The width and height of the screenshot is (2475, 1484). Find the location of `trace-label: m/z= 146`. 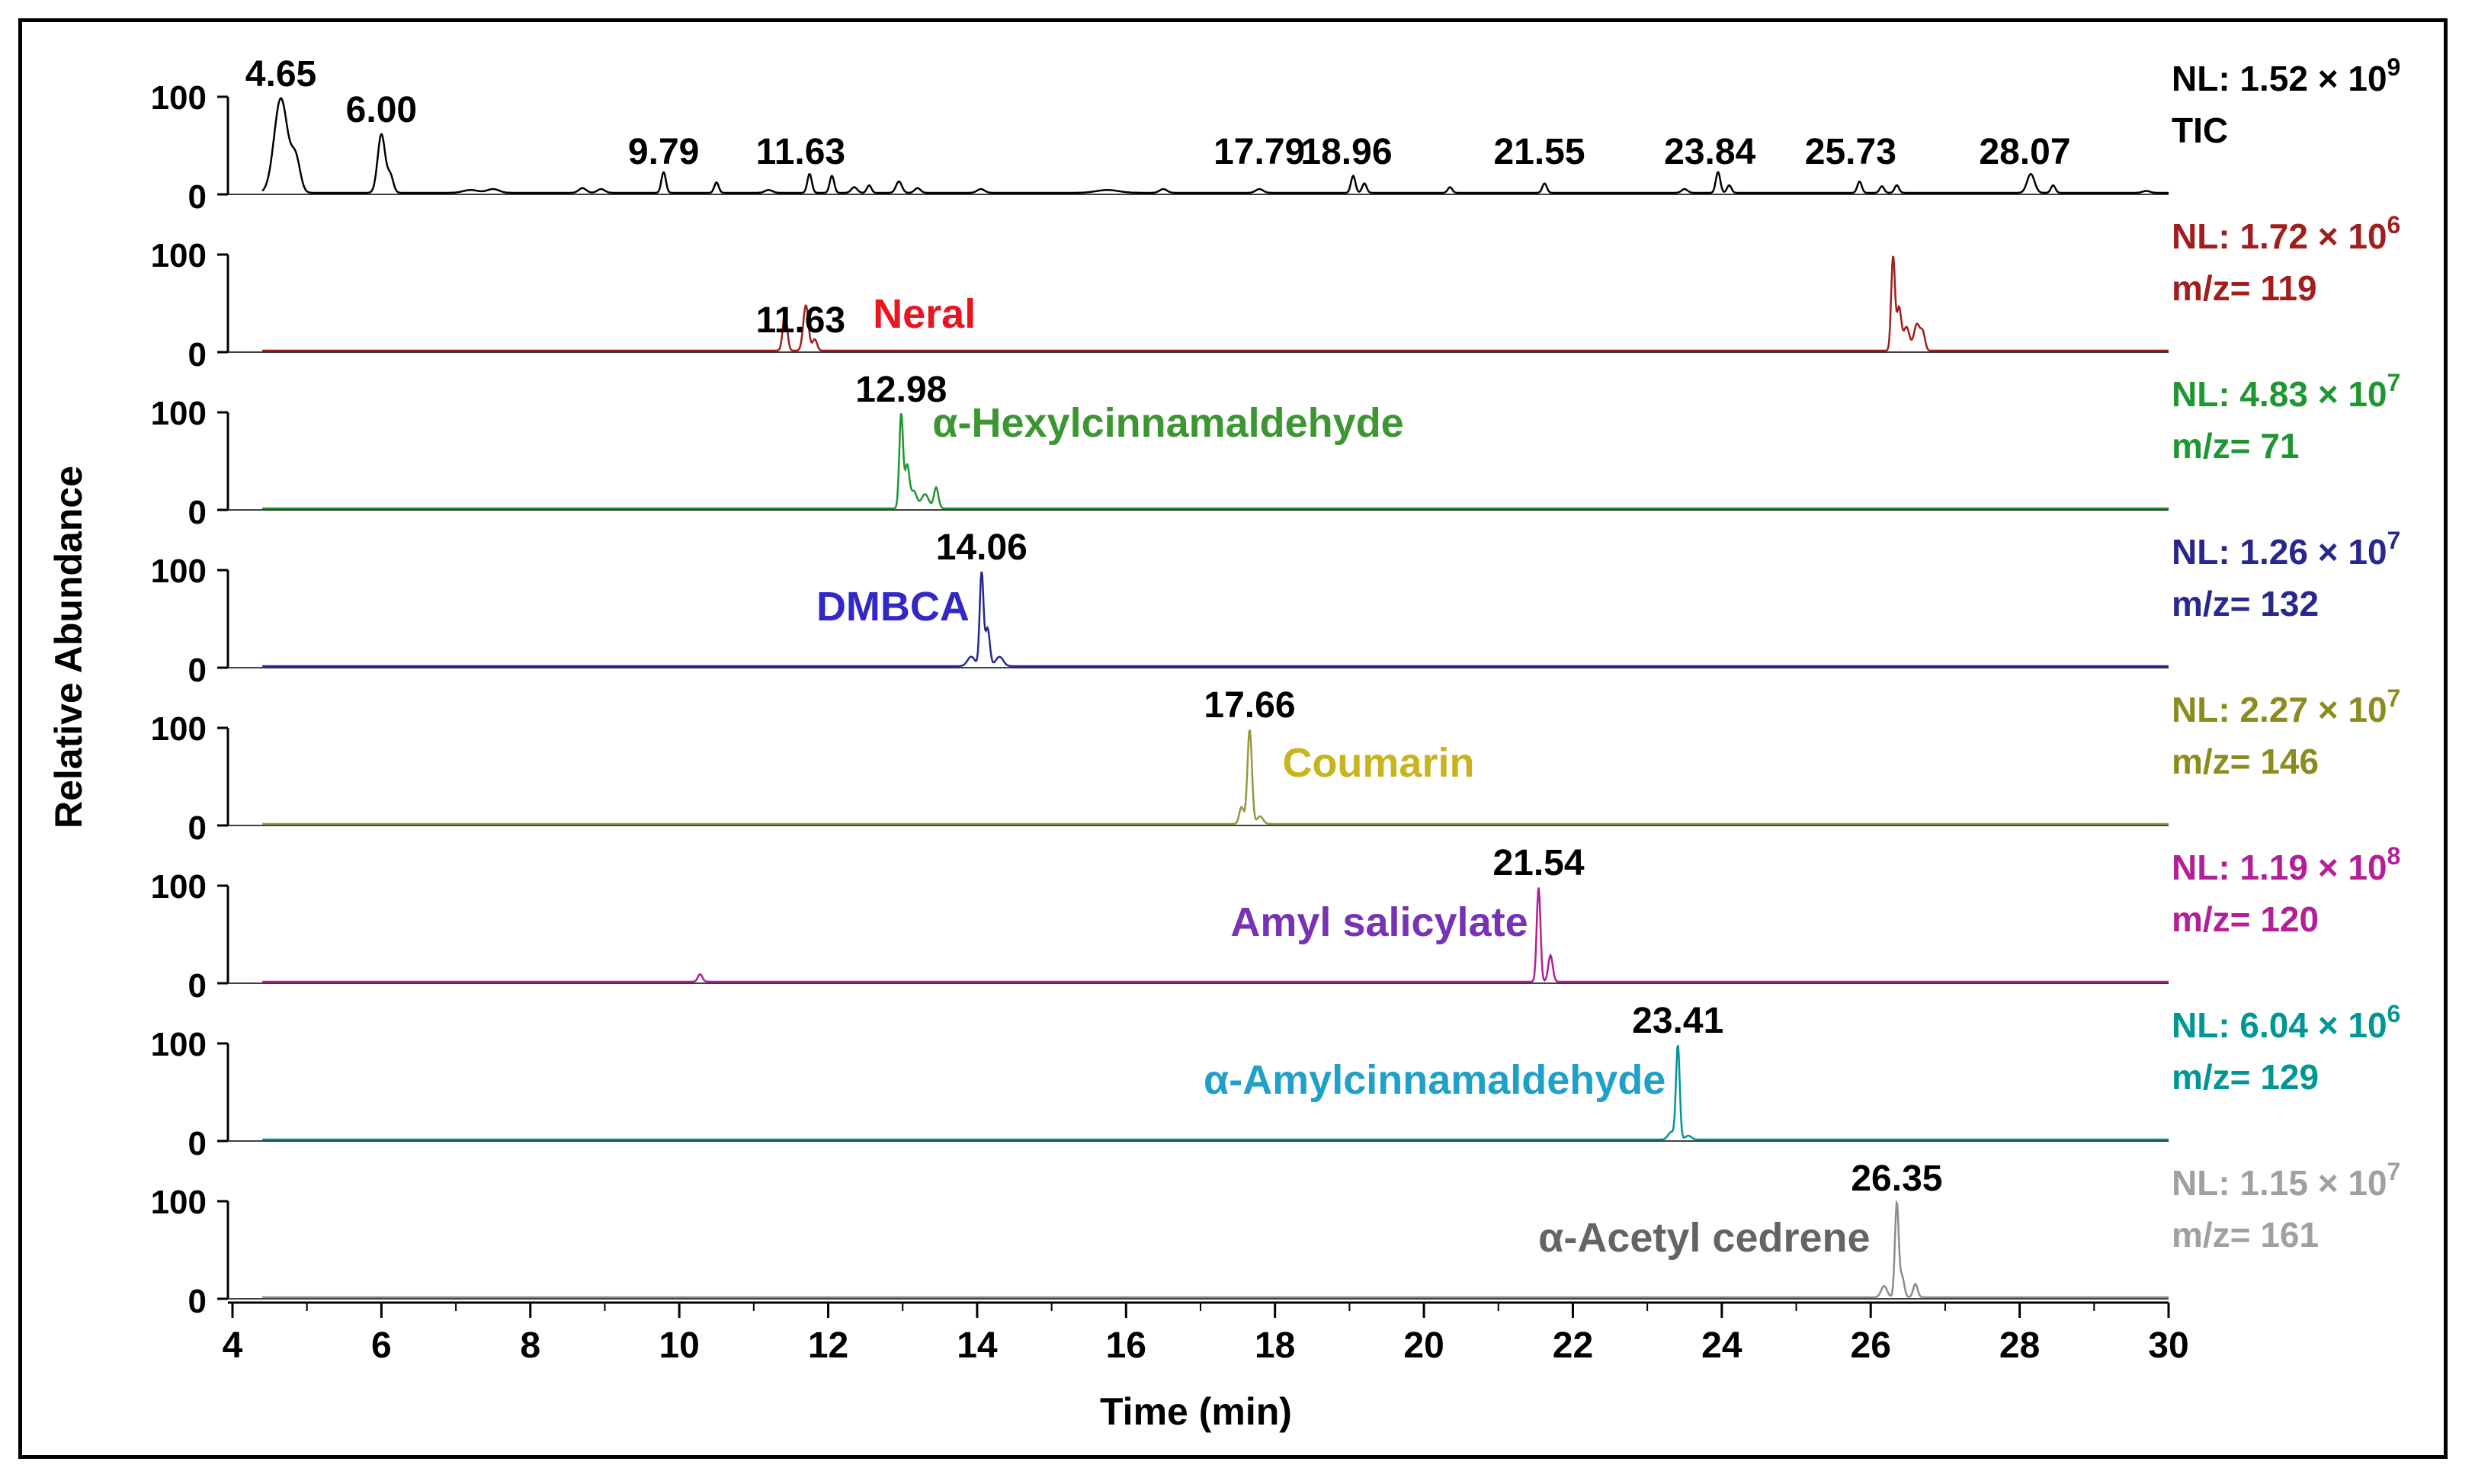

trace-label: m/z= 146 is located at coordinates (2245, 761).